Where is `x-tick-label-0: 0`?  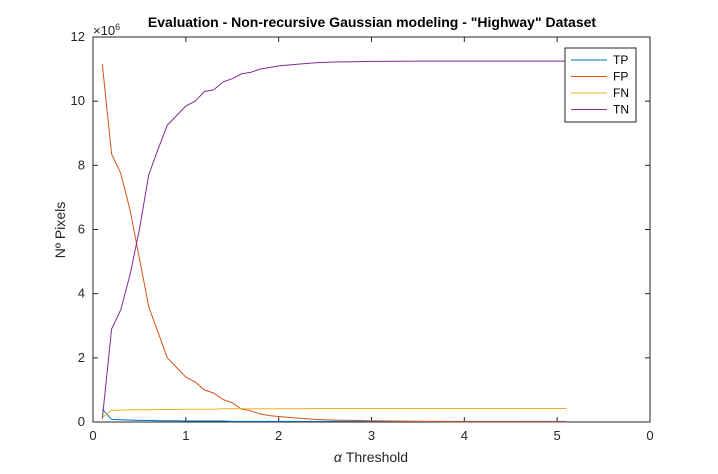 x-tick-label-0: 0 is located at coordinates (92, 435).